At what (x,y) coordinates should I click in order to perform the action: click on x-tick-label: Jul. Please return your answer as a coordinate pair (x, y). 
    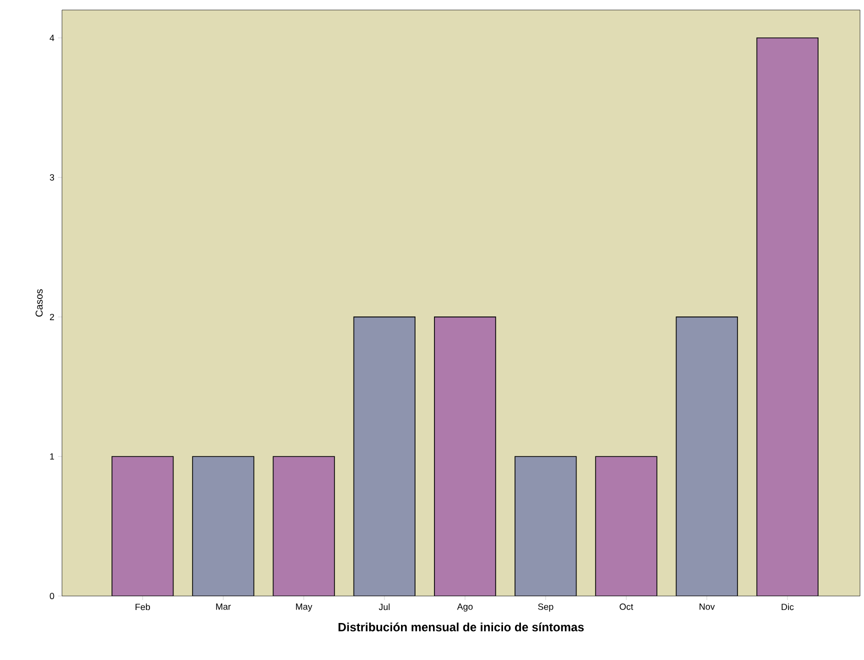
    Looking at the image, I should click on (384, 607).